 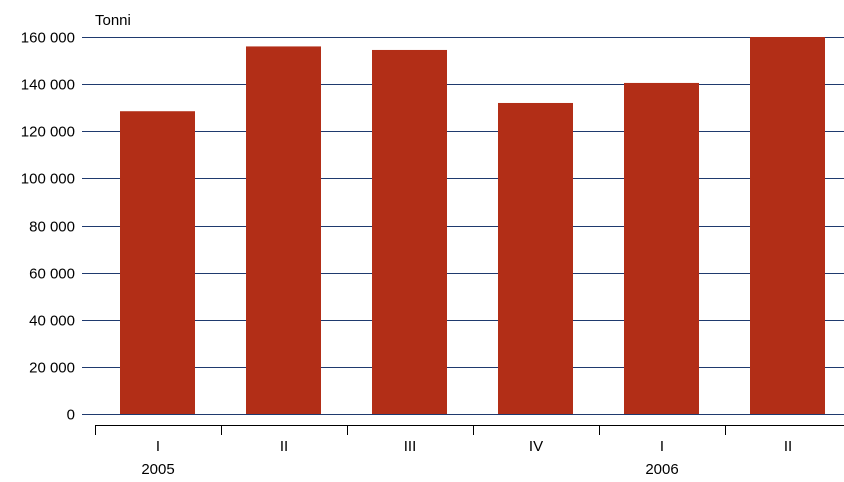 What do you see at coordinates (48, 85) in the screenshot?
I see `y-tick-label: 140 000` at bounding box center [48, 85].